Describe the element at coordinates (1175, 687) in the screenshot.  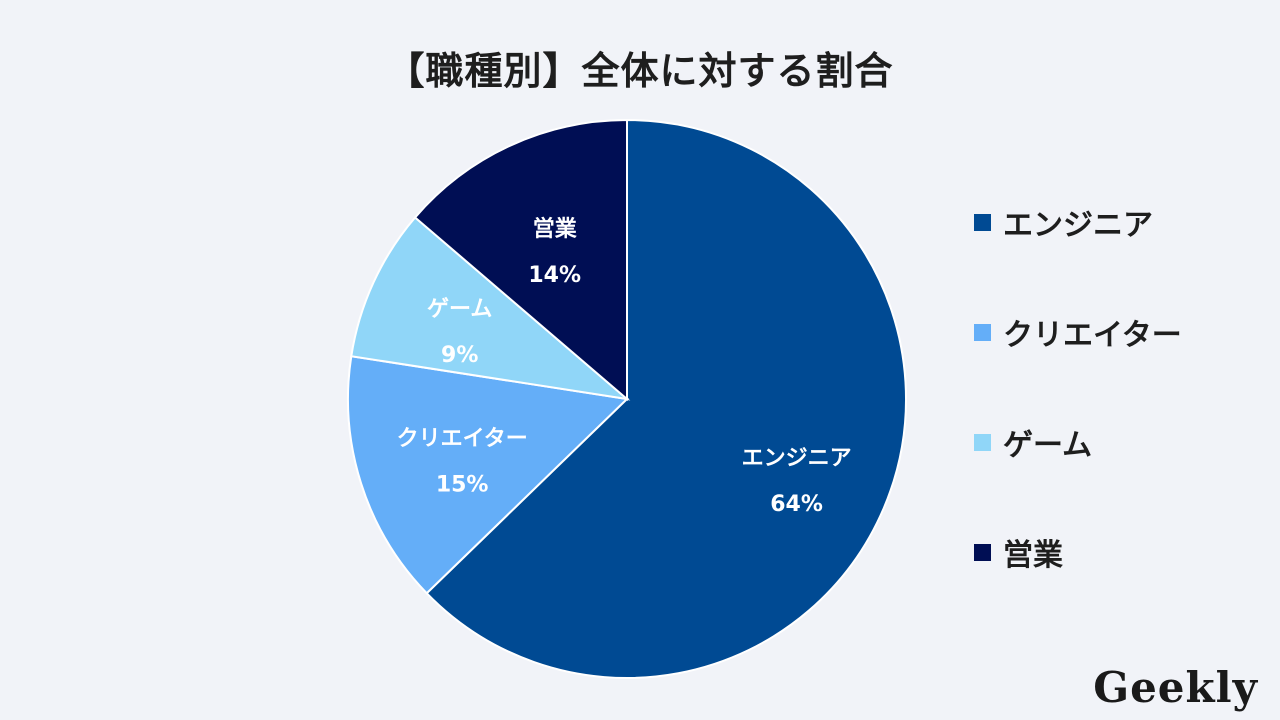
I see `geekly-logo: Geekly` at that location.